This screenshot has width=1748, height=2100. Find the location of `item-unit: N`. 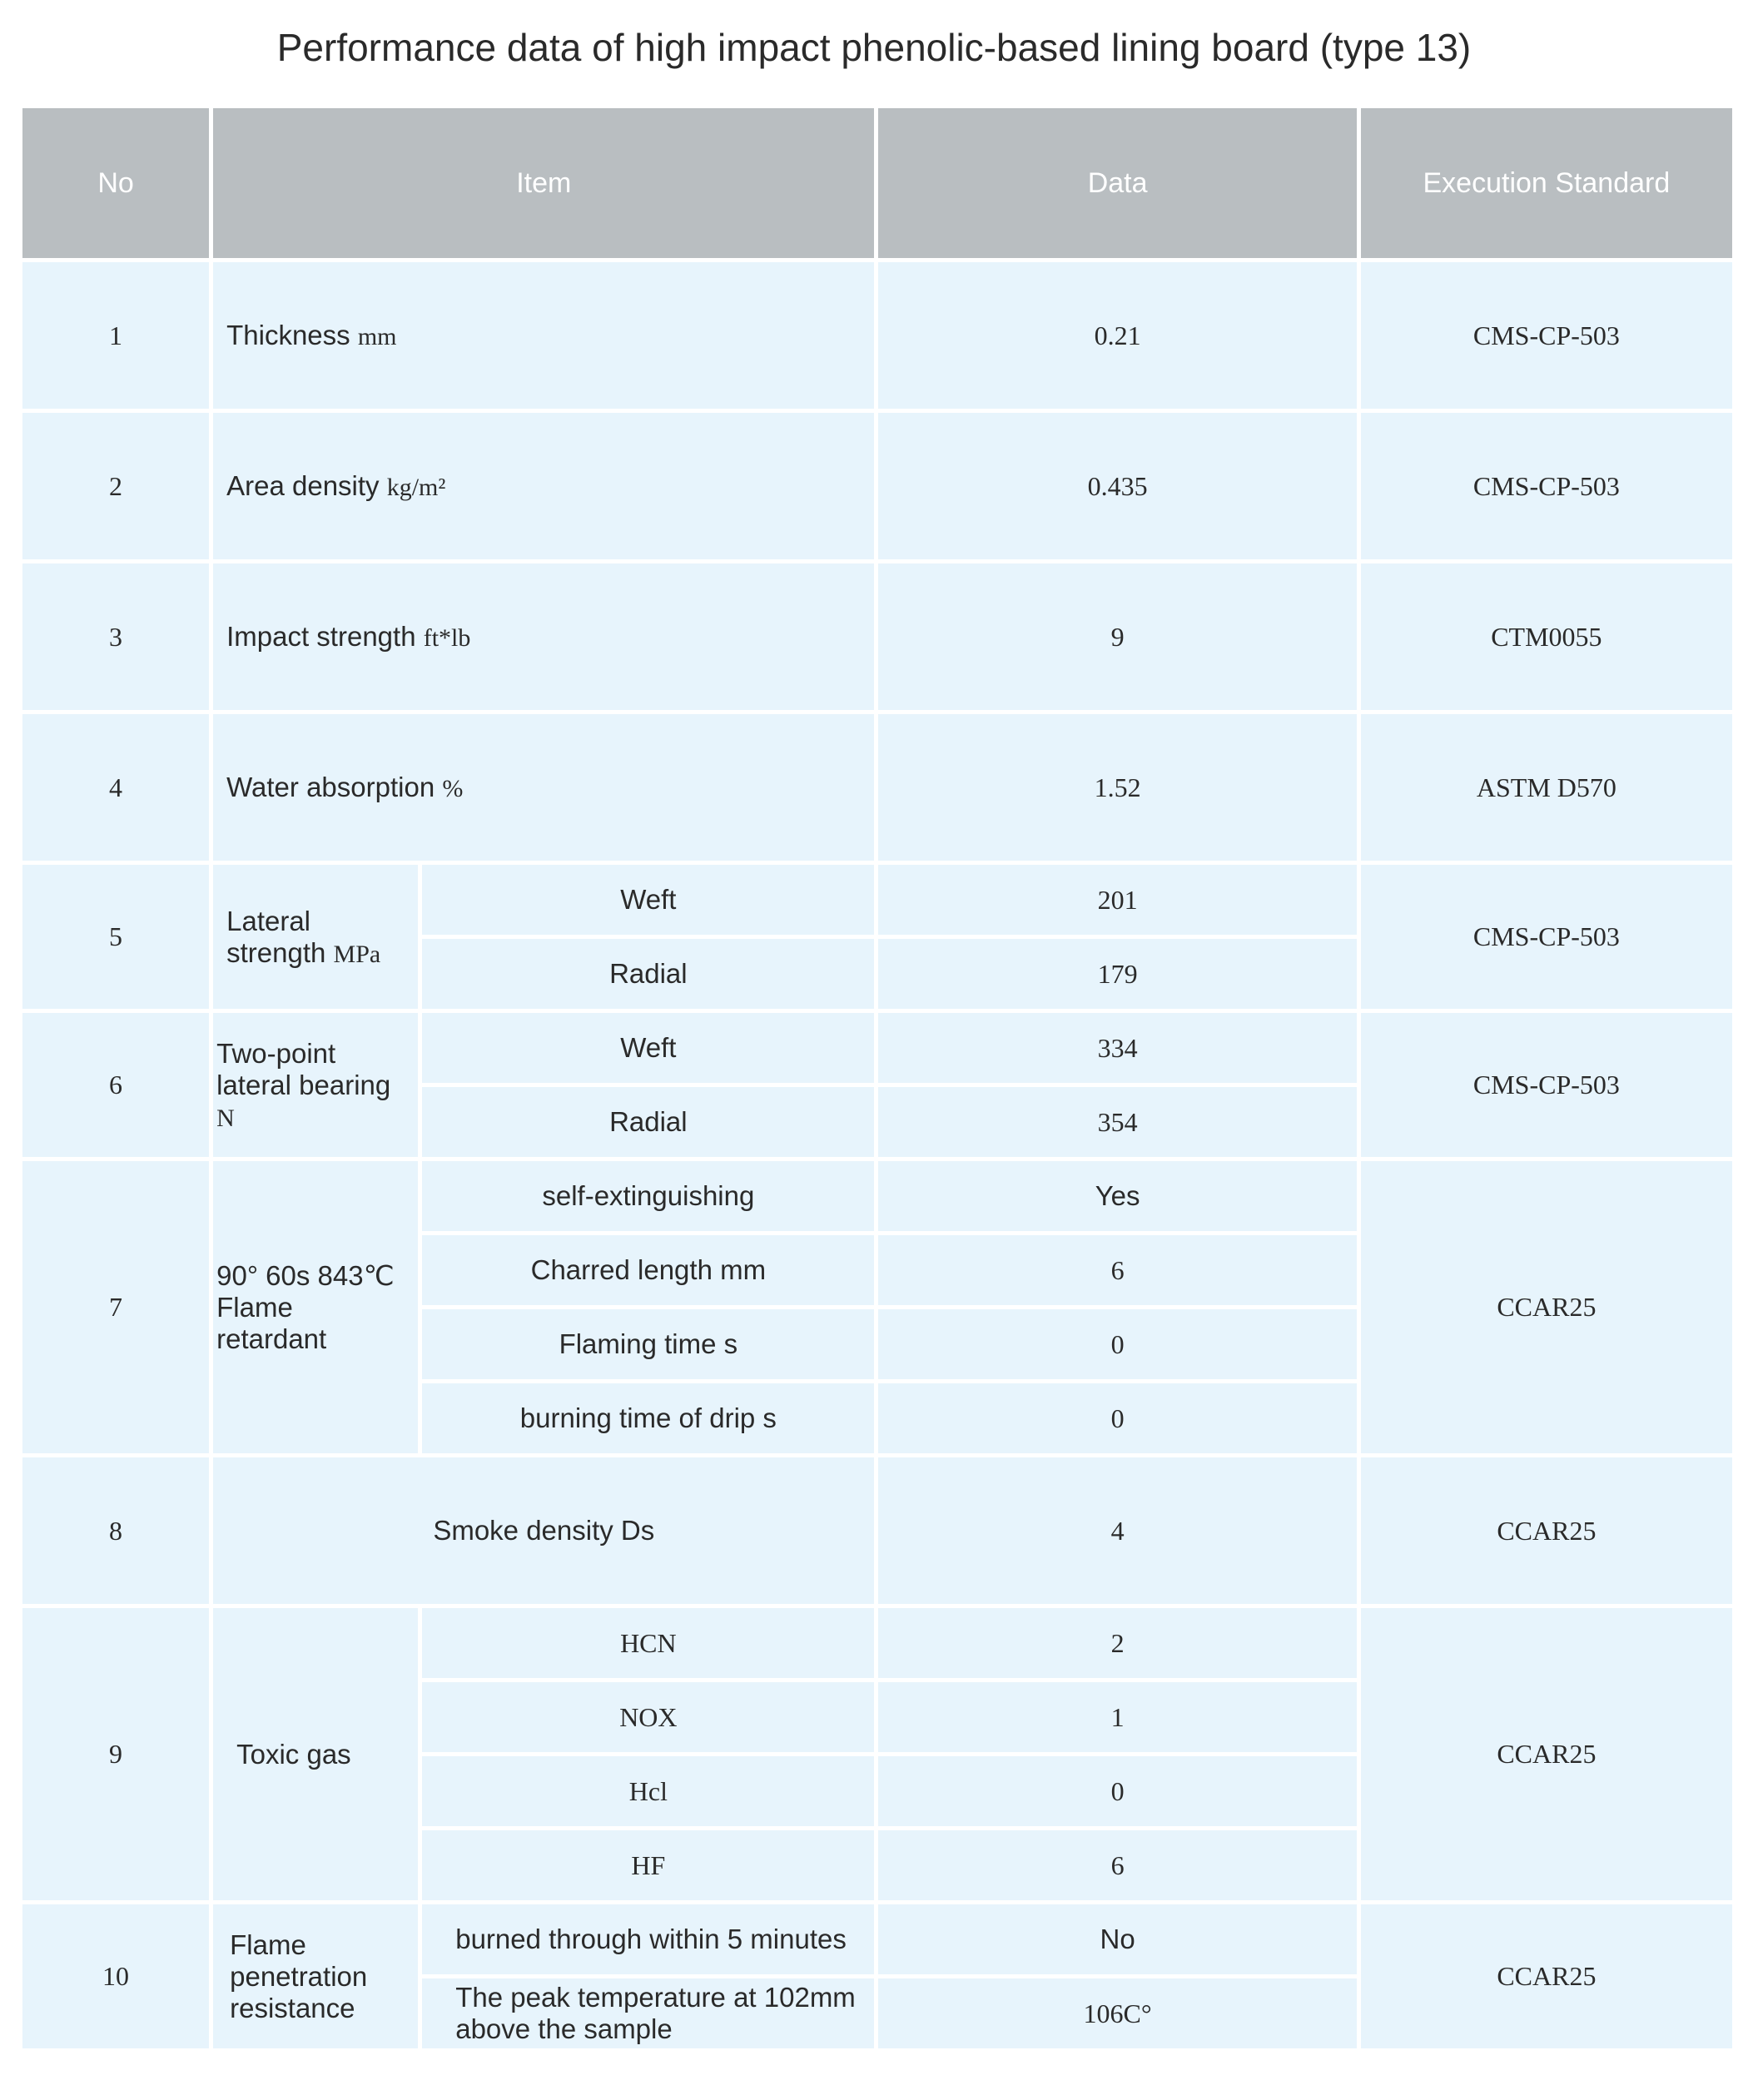

item-unit: N is located at coordinates (225, 1118).